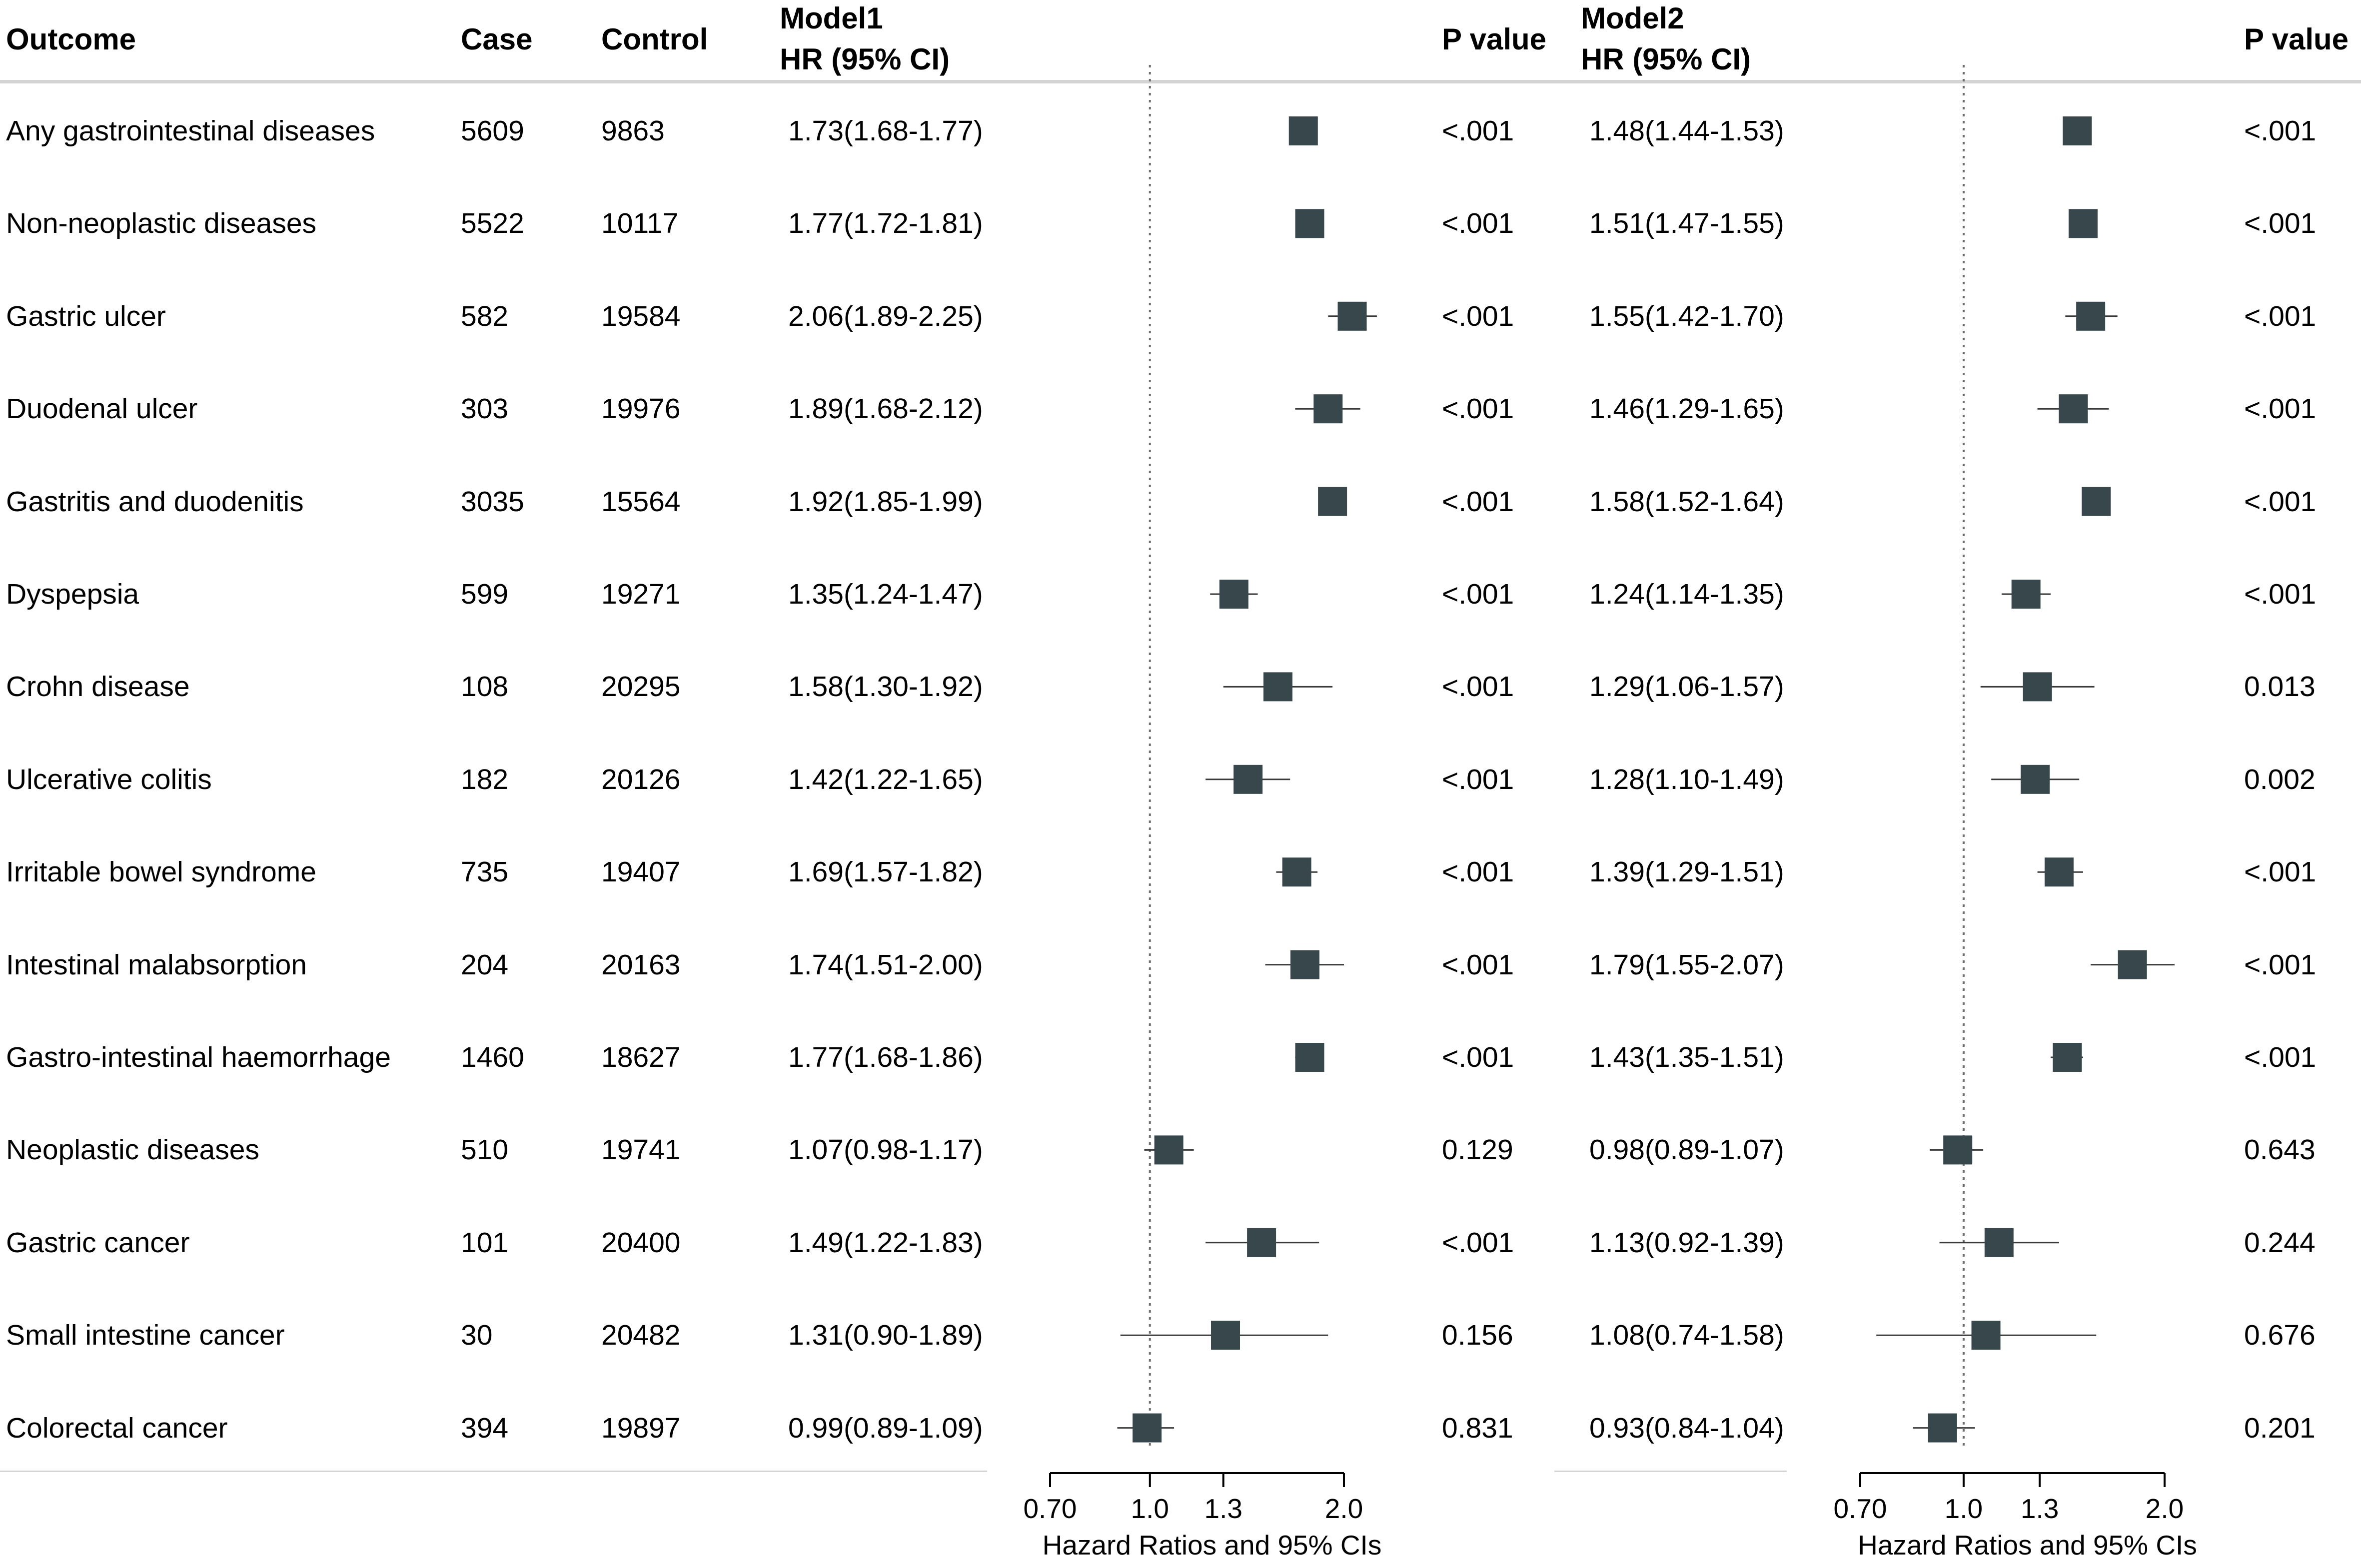 The height and width of the screenshot is (1568, 2361). What do you see at coordinates (1687, 316) in the screenshot?
I see `cell-m2: 1.55(1.42-1.70)` at bounding box center [1687, 316].